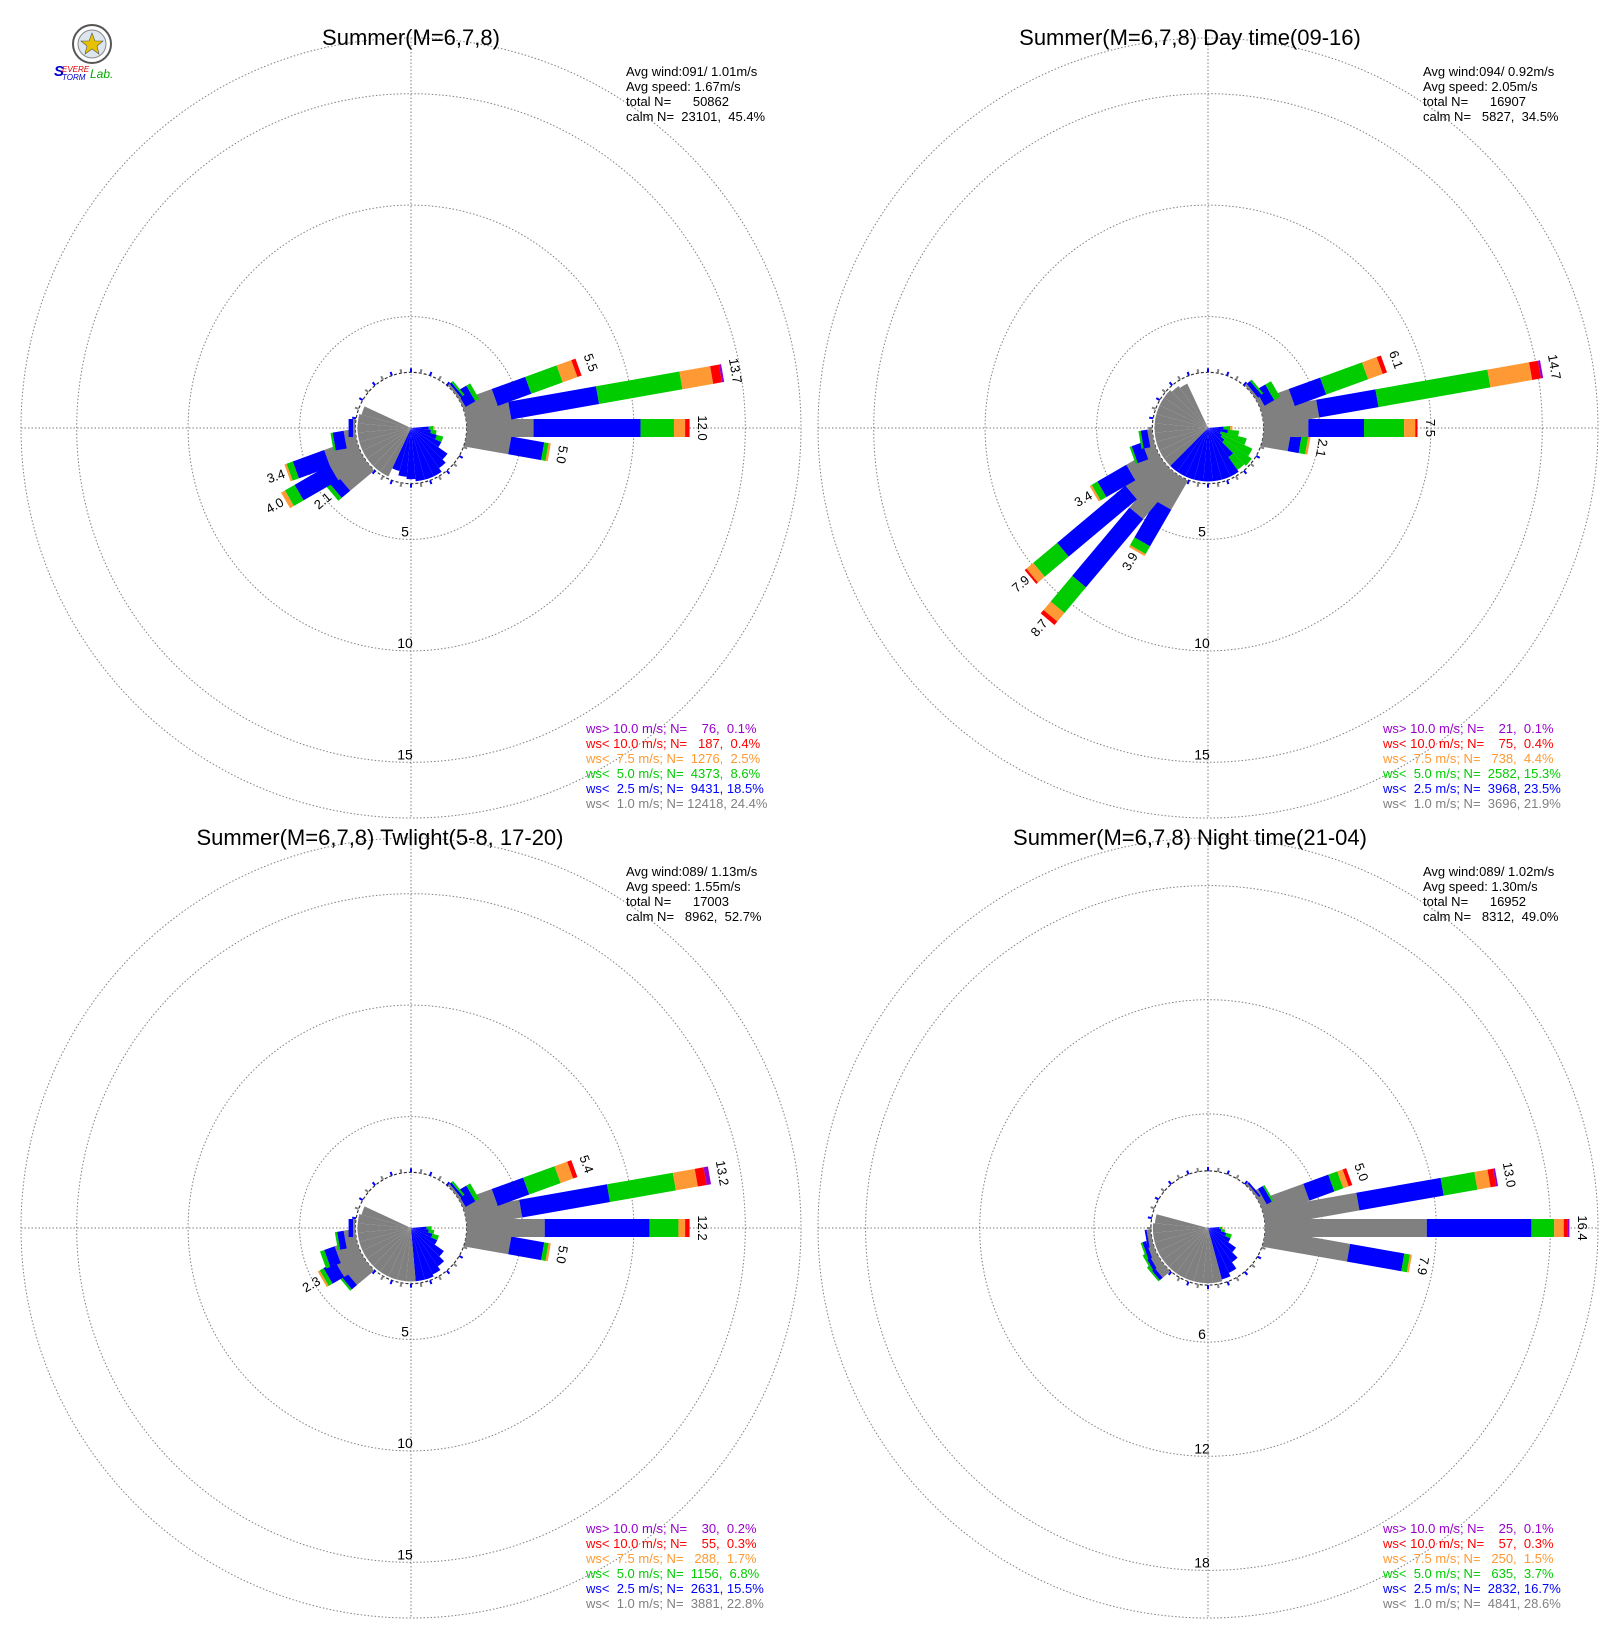 The image size is (1620, 1640). I want to click on legend-entry: ws< 2.5 m/s; N= 3968, 23.5%, so click(1471, 788).